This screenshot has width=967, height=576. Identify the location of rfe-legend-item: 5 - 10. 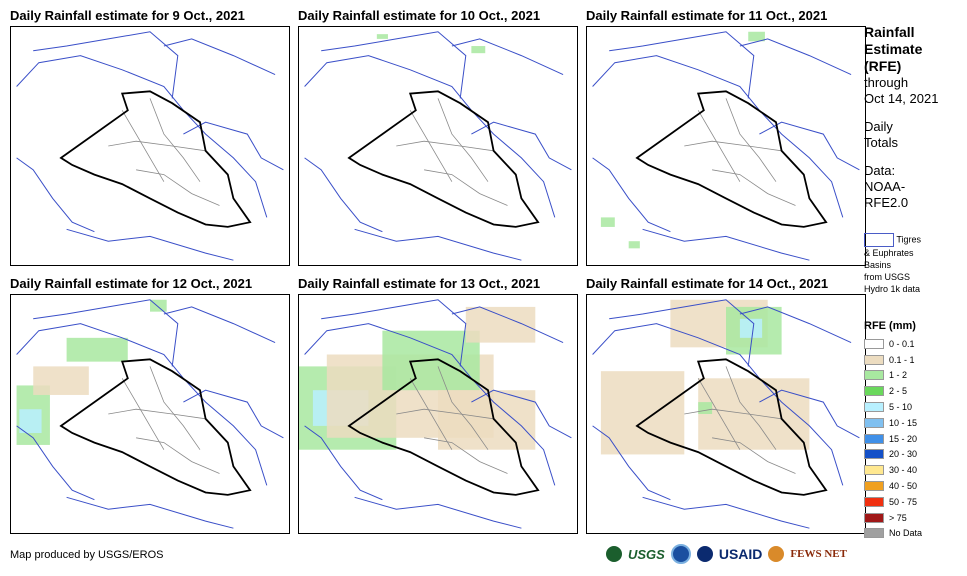
(893, 407).